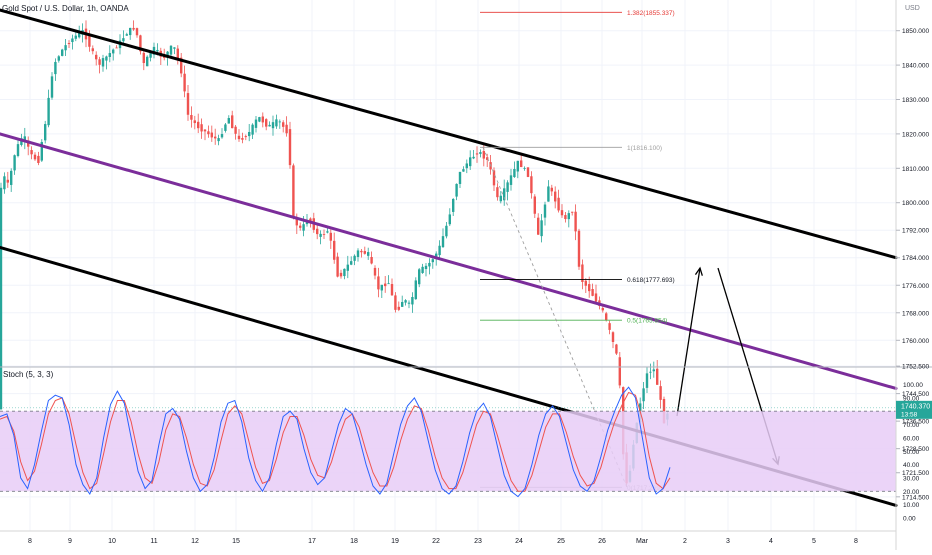  I want to click on fib-level-label: 0.5(1765.854), so click(647, 321).